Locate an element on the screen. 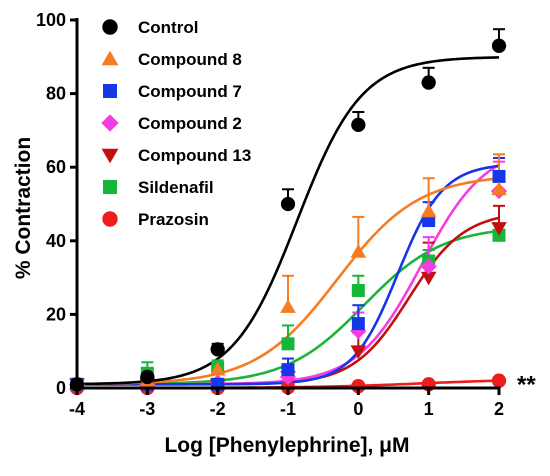 The width and height of the screenshot is (550, 476). y-tick-label: 0 is located at coordinates (61, 388).